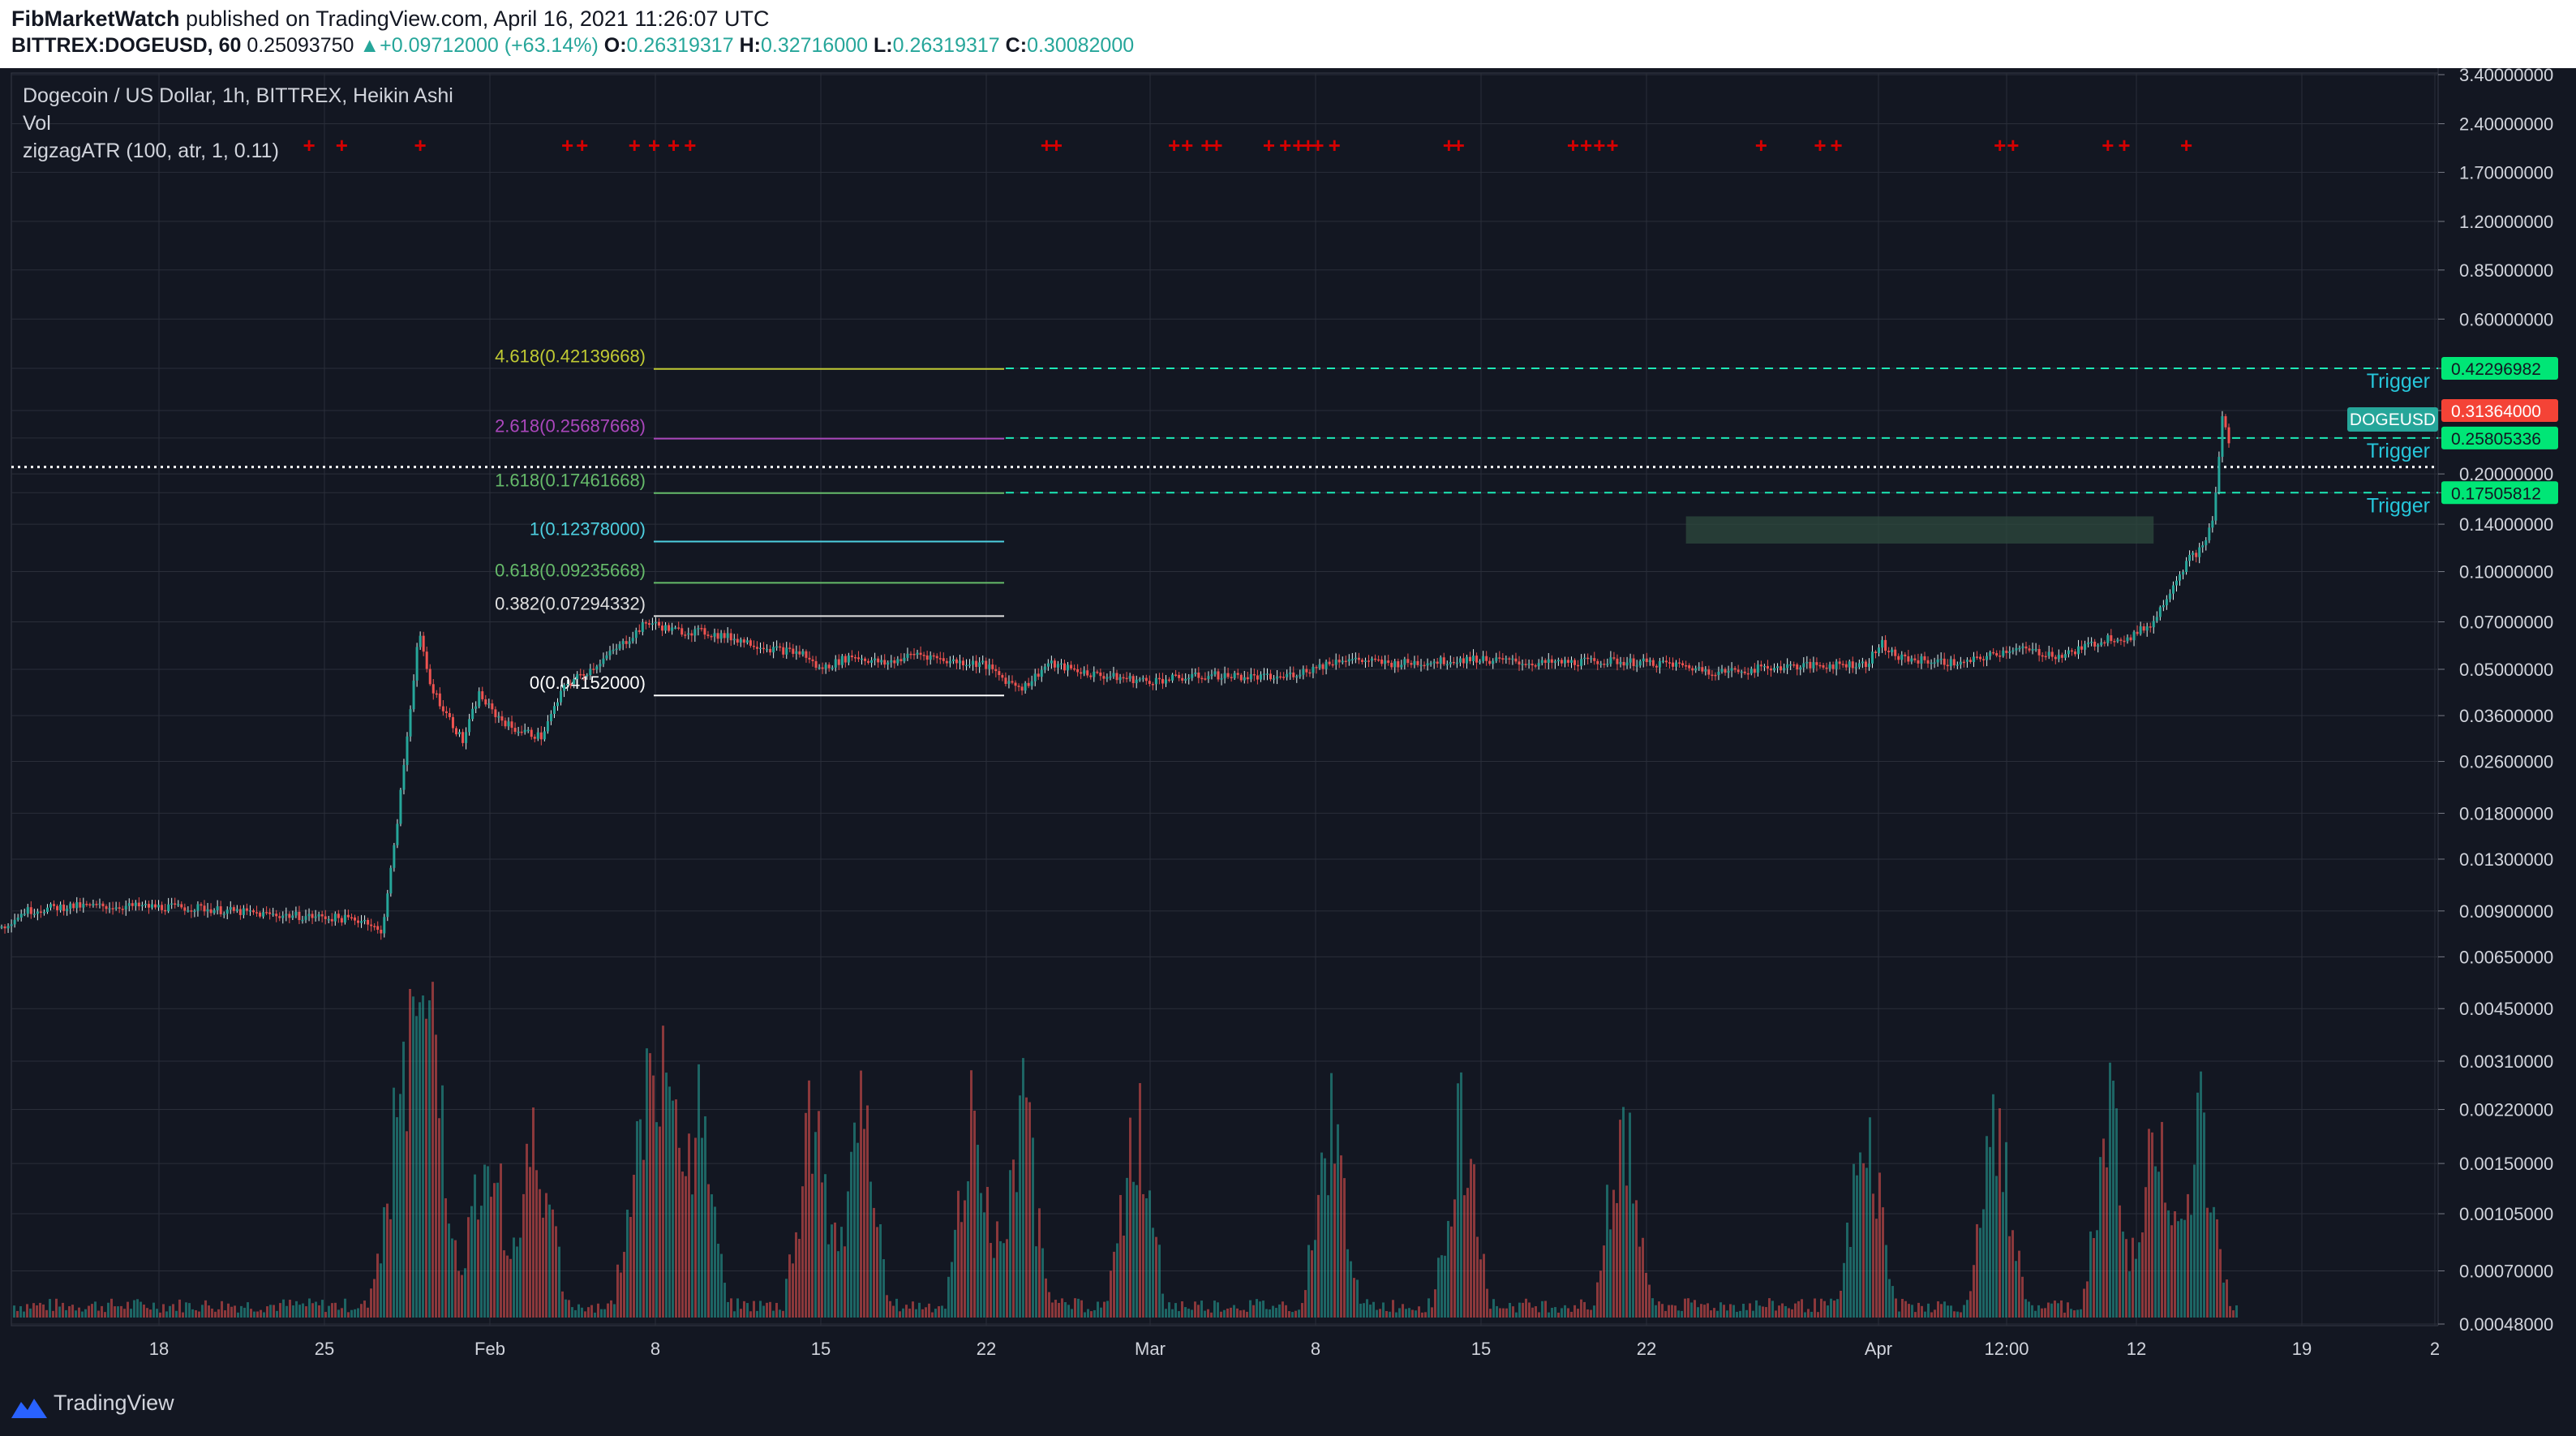 This screenshot has width=2576, height=1436. Describe the element at coordinates (570, 481) in the screenshot. I see `fib-level-label: 1.618(0.17461668)` at that location.